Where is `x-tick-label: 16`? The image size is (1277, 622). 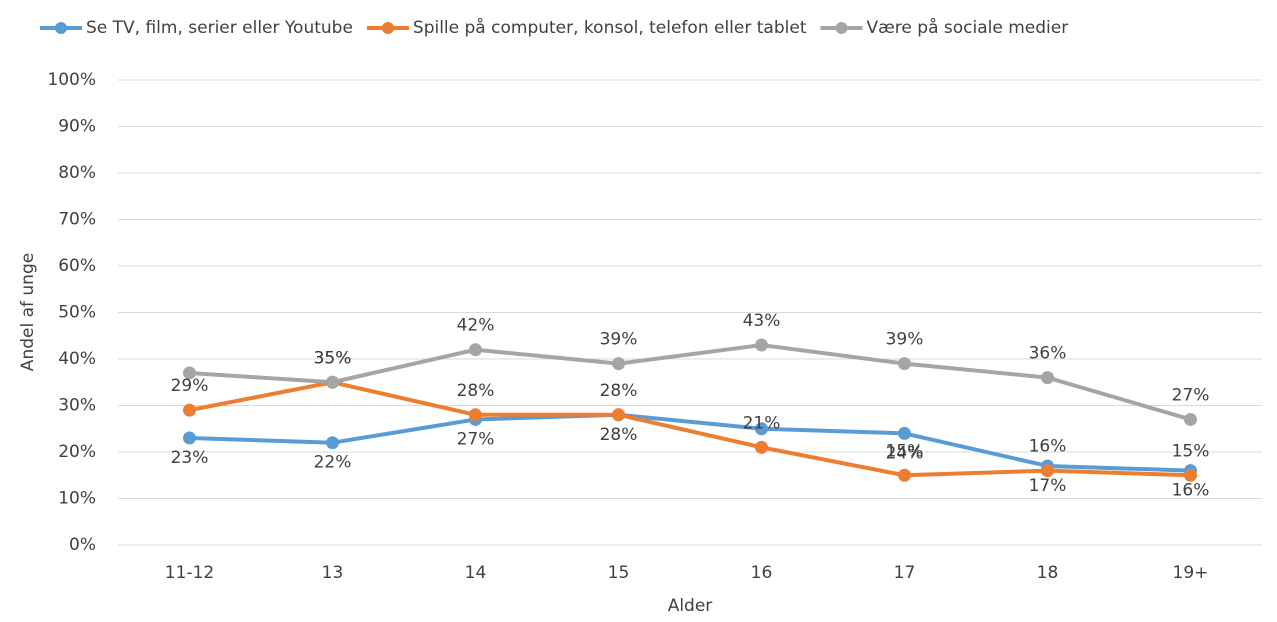 x-tick-label: 16 is located at coordinates (762, 573).